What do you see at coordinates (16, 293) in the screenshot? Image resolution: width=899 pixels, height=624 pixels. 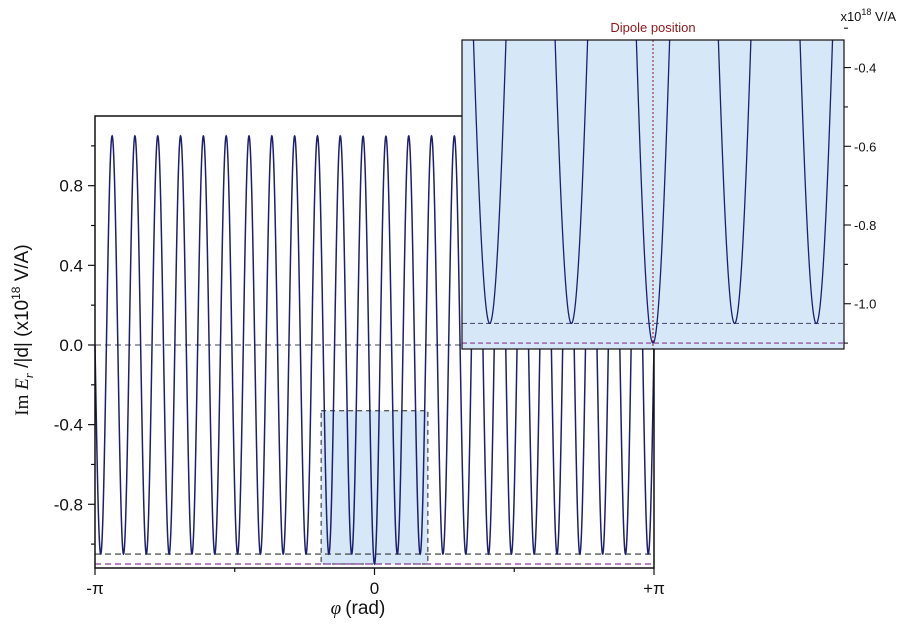 I see `y-axis-exponent: 18` at bounding box center [16, 293].